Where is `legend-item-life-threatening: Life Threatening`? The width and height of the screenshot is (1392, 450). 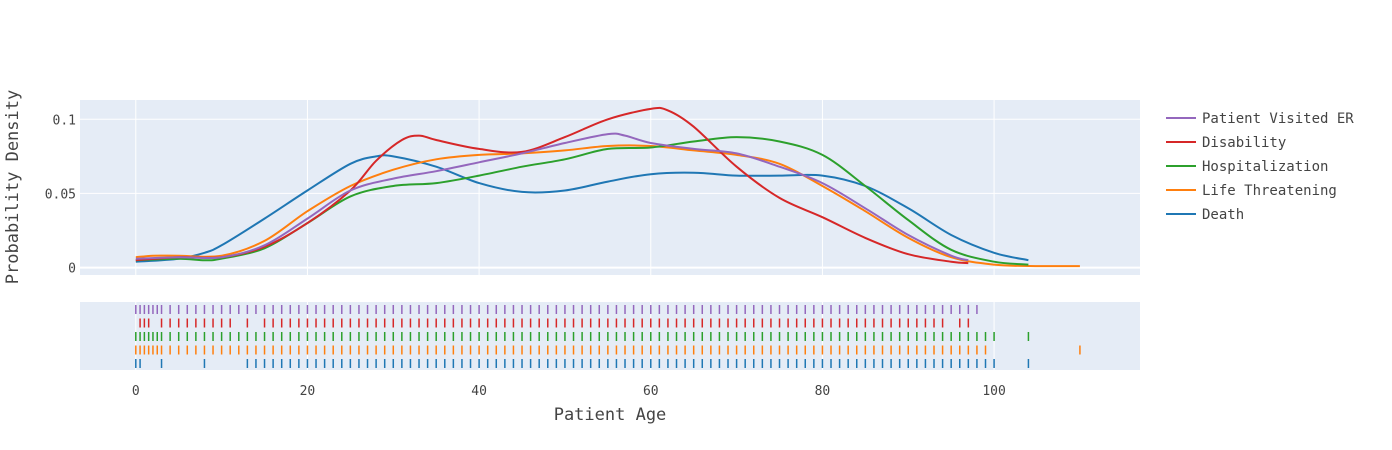
legend-item-life-threatening: Life Threatening is located at coordinates (1251, 191).